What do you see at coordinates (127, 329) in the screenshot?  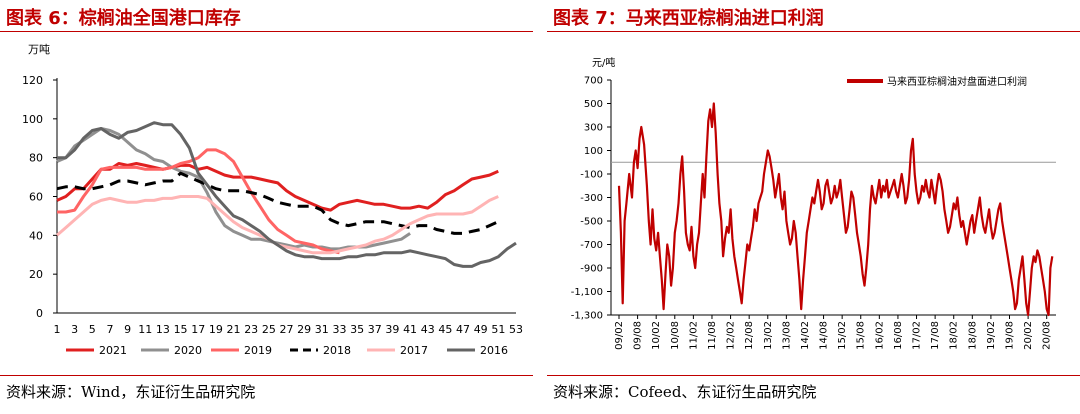 I see `x-tick-label: 9` at bounding box center [127, 329].